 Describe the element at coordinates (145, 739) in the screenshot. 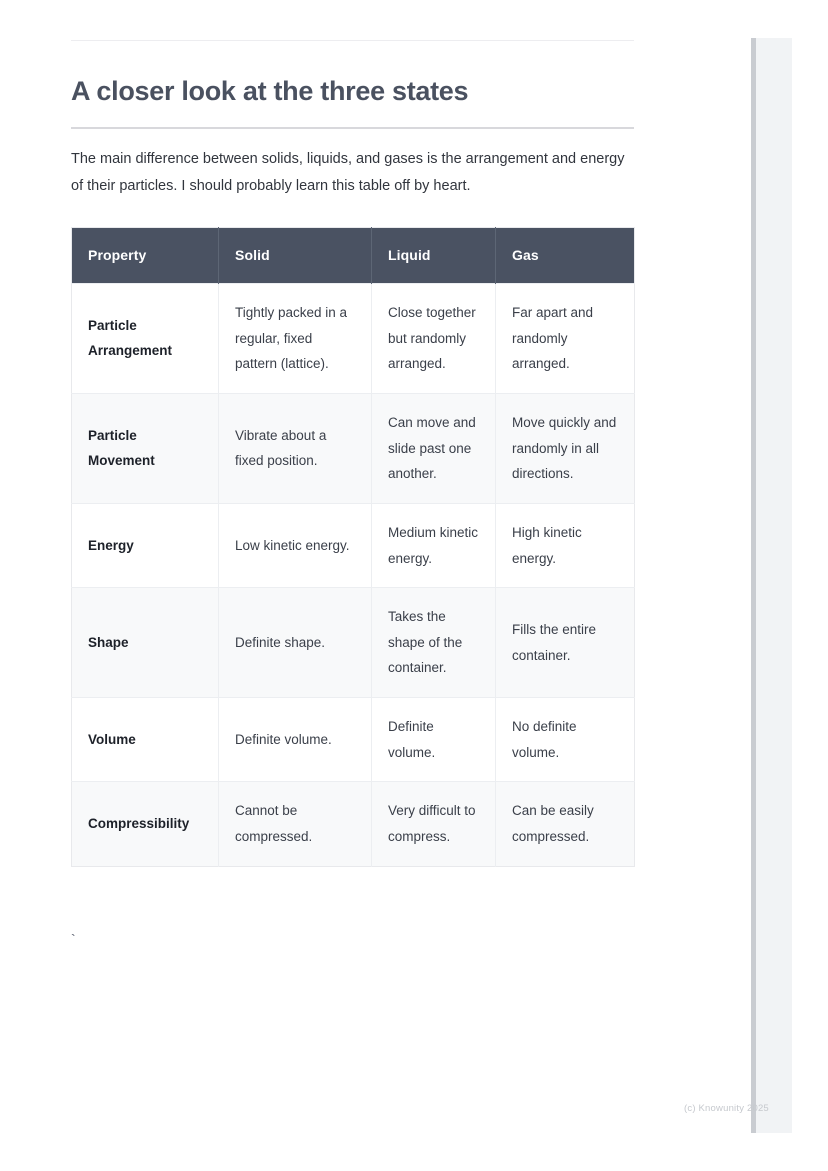

I see `cell-property: Volume` at that location.